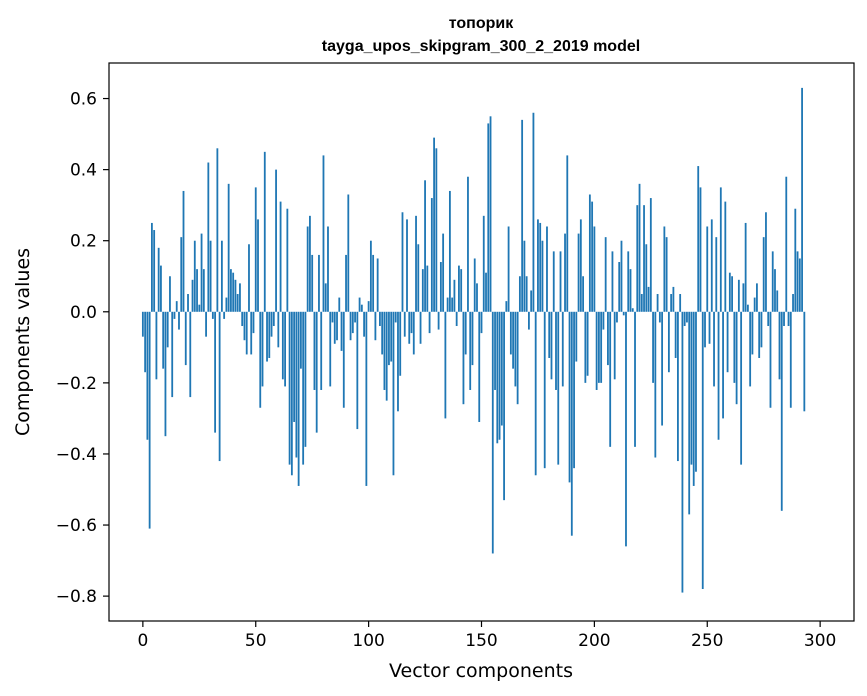 Image resolution: width=867 pixels, height=696 pixels. Describe the element at coordinates (76, 455) in the screenshot. I see `y-tick-label: −0.4` at that location.